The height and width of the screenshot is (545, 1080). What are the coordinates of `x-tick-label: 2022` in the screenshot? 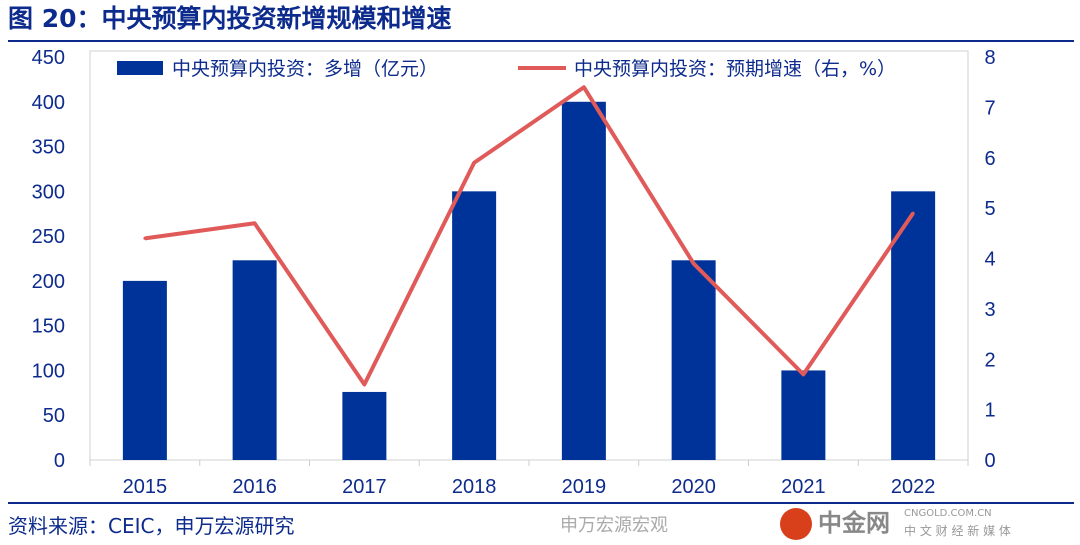 It's located at (913, 487).